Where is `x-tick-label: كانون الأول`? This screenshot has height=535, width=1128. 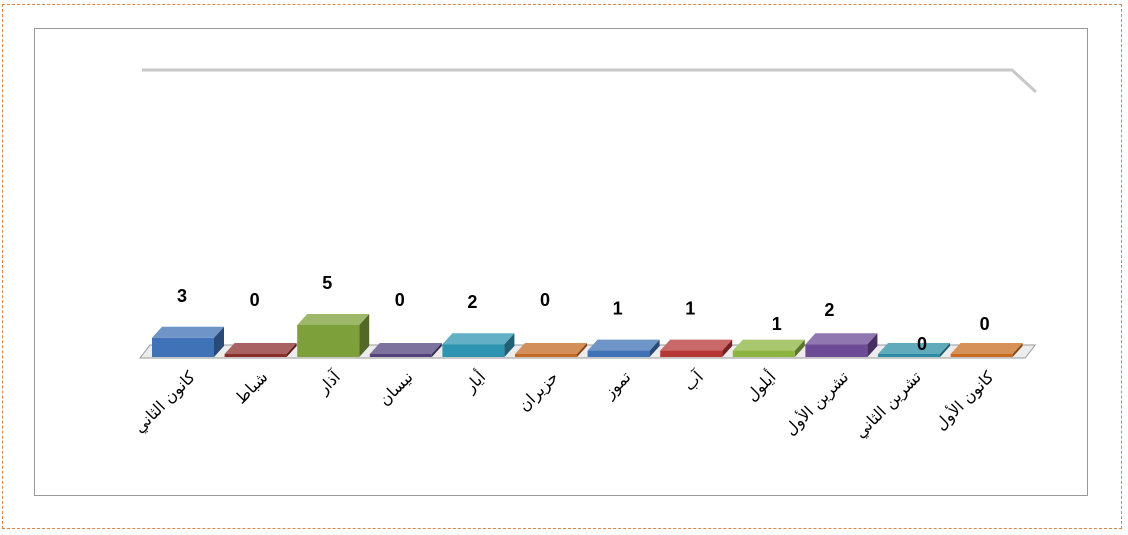
x-tick-label: كانون الأول is located at coordinates (964, 400).